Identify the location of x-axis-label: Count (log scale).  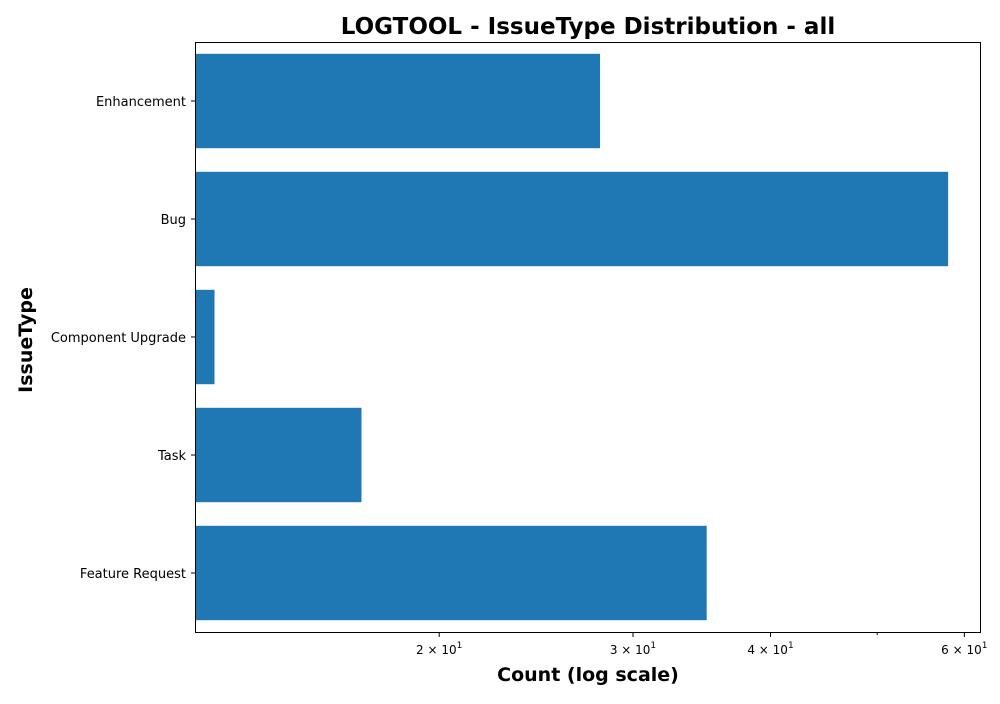
(588, 675).